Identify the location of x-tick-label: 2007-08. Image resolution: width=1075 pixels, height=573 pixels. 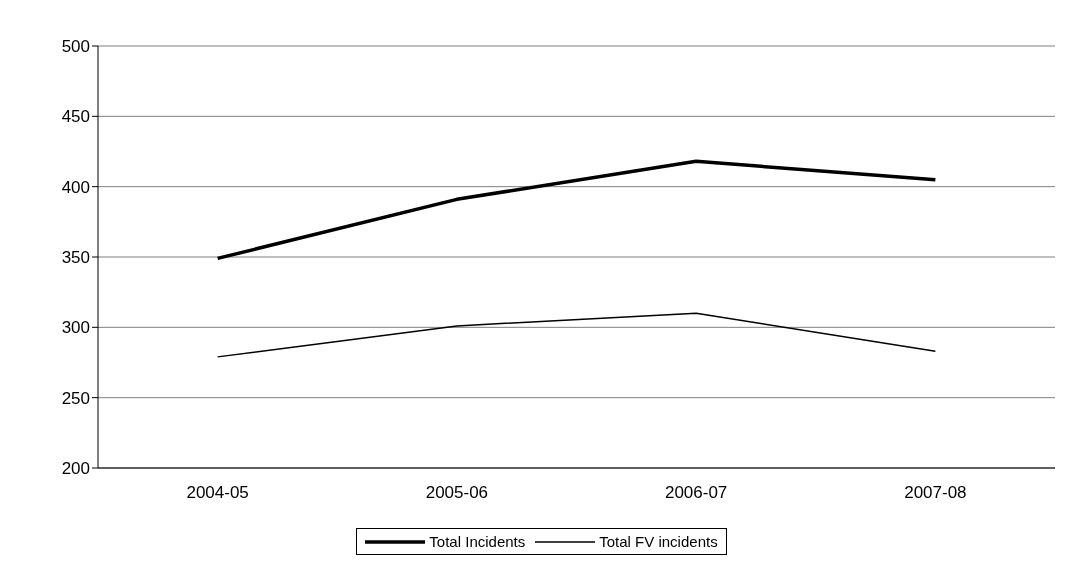
(935, 493).